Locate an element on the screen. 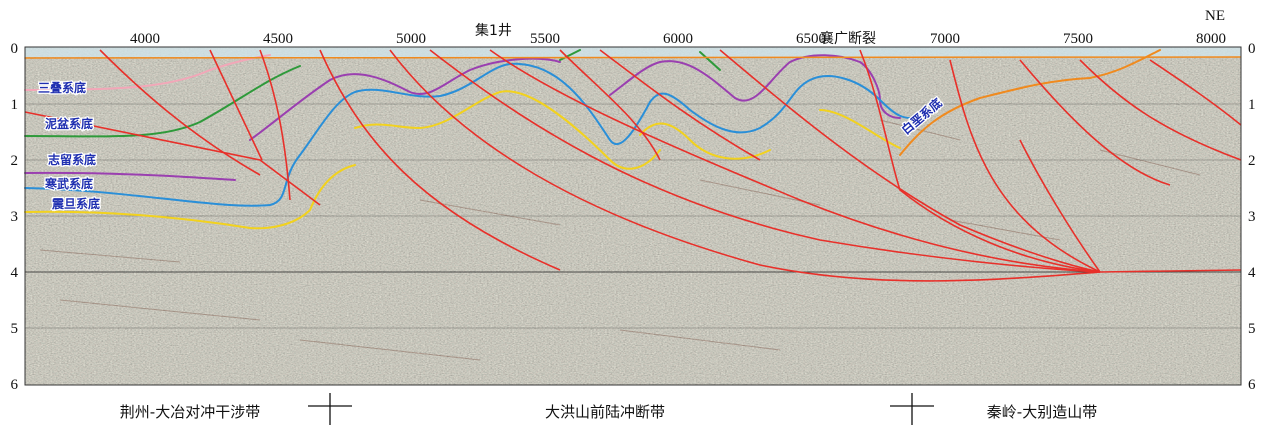 The image size is (1266, 425). zone-label-qinling: 秦岭-大别造山带 is located at coordinates (1042, 412).